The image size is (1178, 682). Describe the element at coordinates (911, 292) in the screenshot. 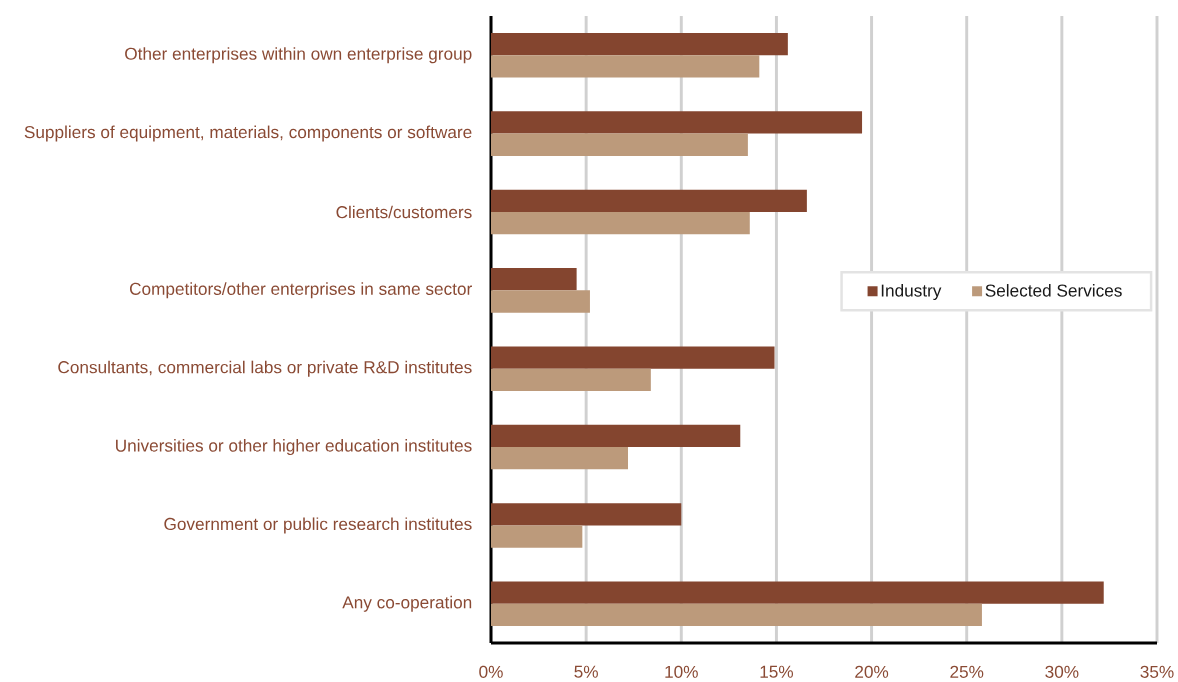

I see `legend-label: Industry` at that location.